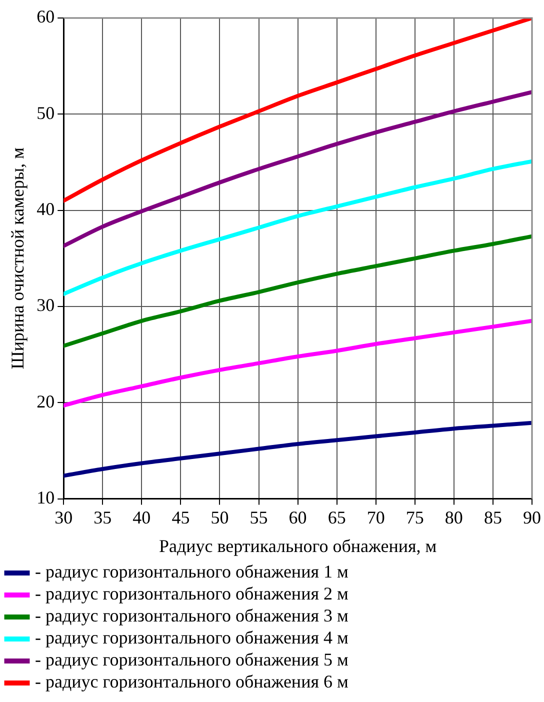 The width and height of the screenshot is (544, 702). What do you see at coordinates (375, 517) in the screenshot?
I see `x-tick-label: 70` at bounding box center [375, 517].